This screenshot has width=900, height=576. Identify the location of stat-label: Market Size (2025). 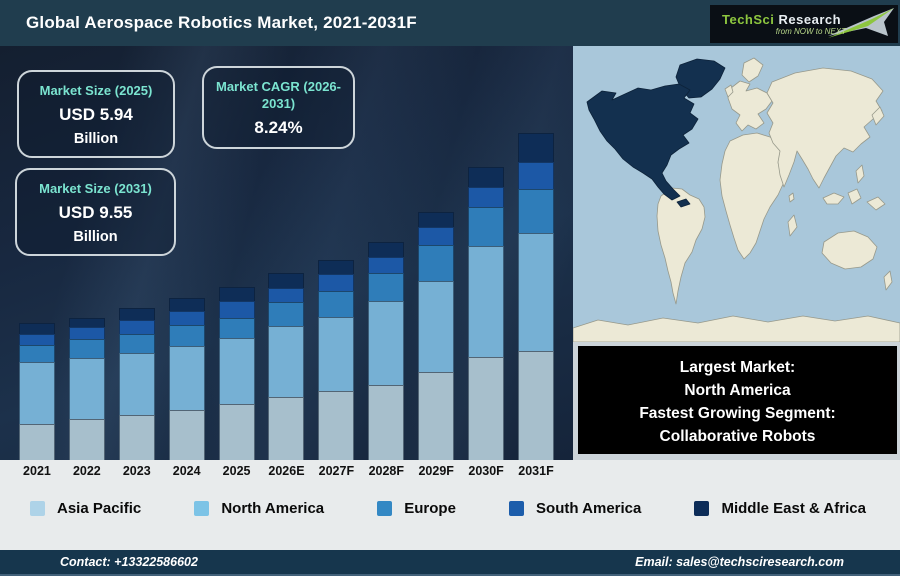
(96, 90).